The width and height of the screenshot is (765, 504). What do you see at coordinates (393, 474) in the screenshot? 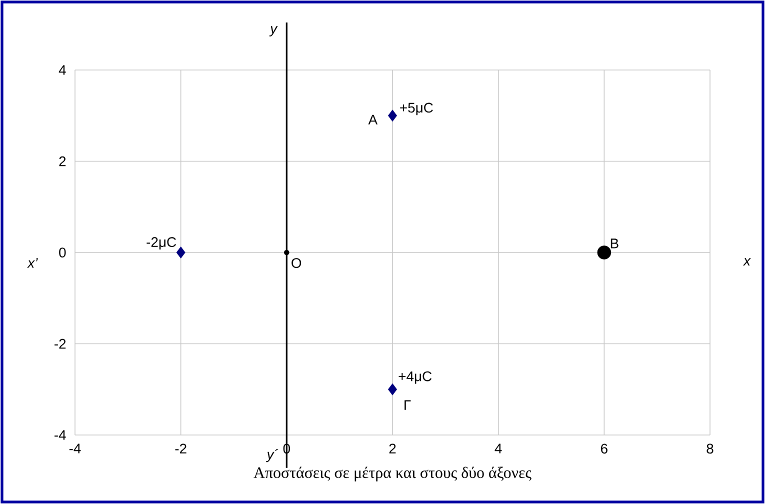
I see `x-axis-title: Αποστάσεις σε μέτρα και στους δύο άξονες` at bounding box center [393, 474].